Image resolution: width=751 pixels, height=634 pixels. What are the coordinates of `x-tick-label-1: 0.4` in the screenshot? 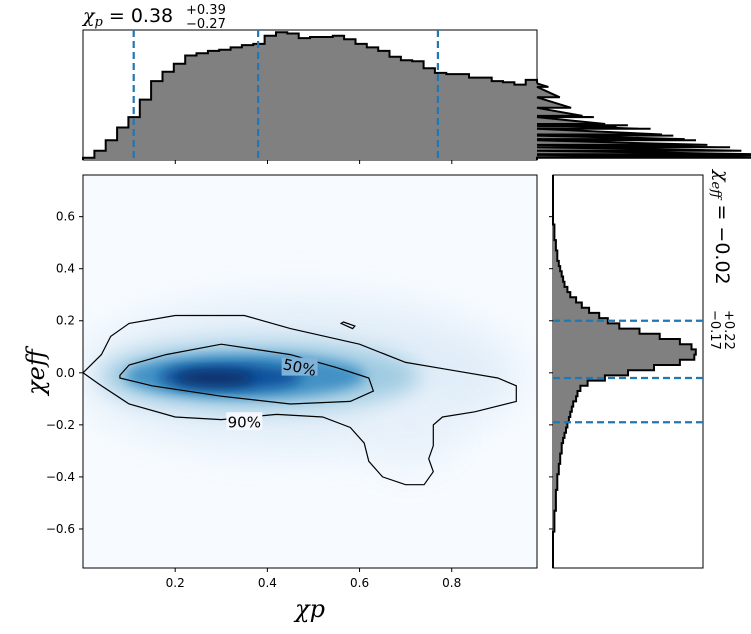 It's located at (267, 583).